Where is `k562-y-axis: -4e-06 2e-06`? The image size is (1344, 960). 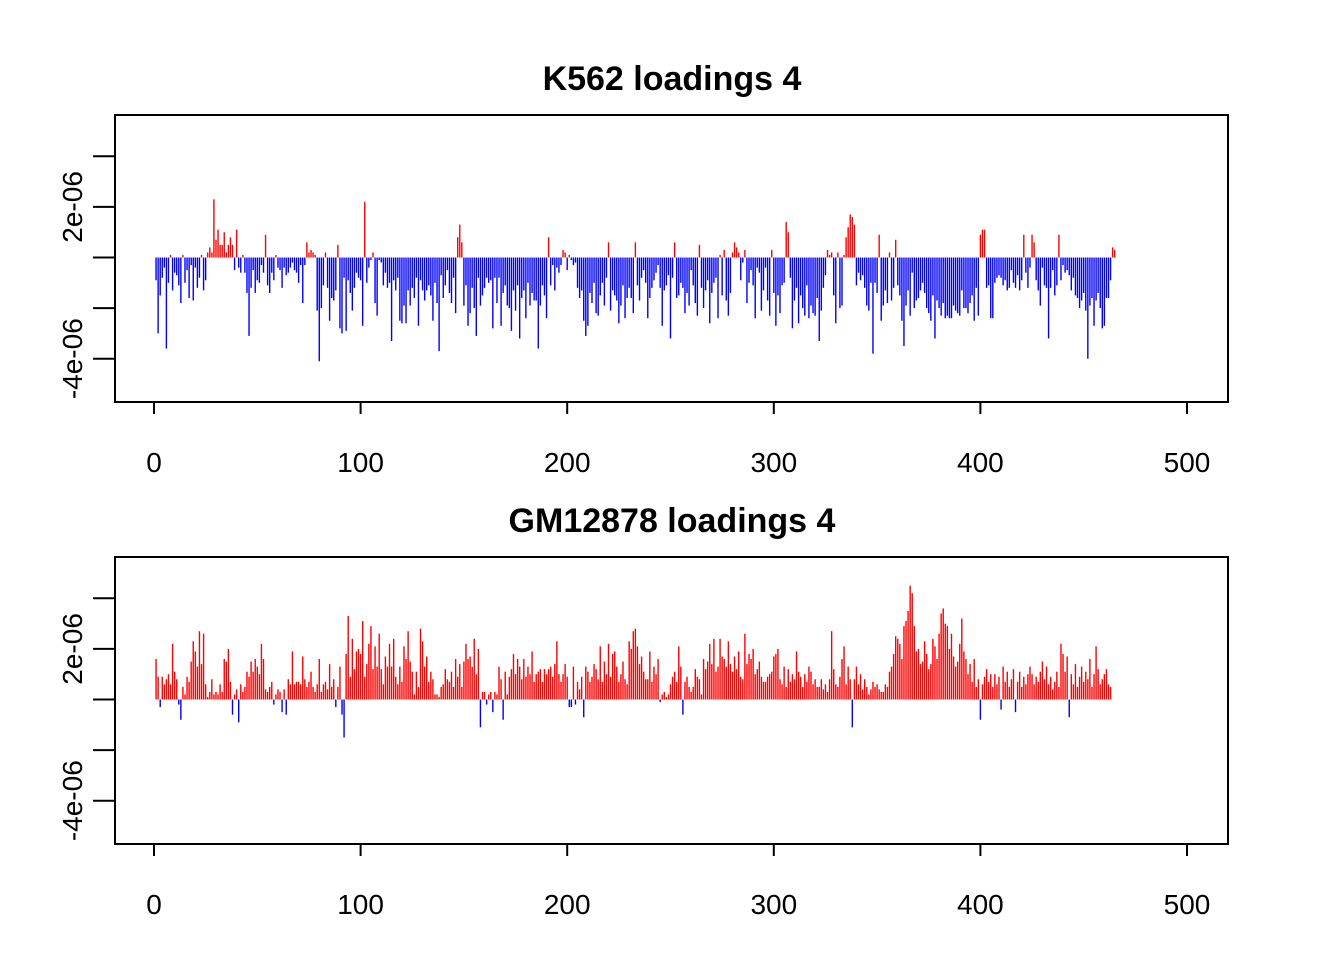
k562-y-axis: -4e-06 2e-06 is located at coordinates (86, 277).